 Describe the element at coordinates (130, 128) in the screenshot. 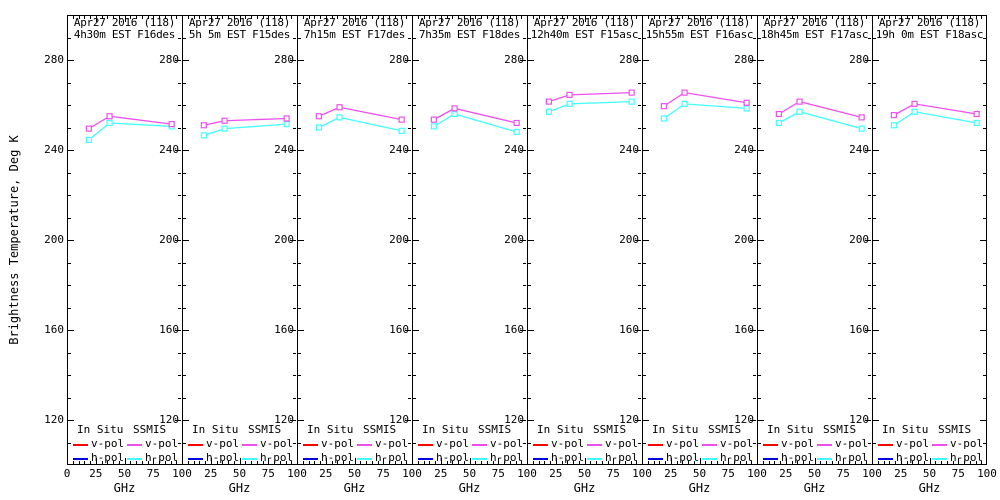

I see `panel-plot` at that location.